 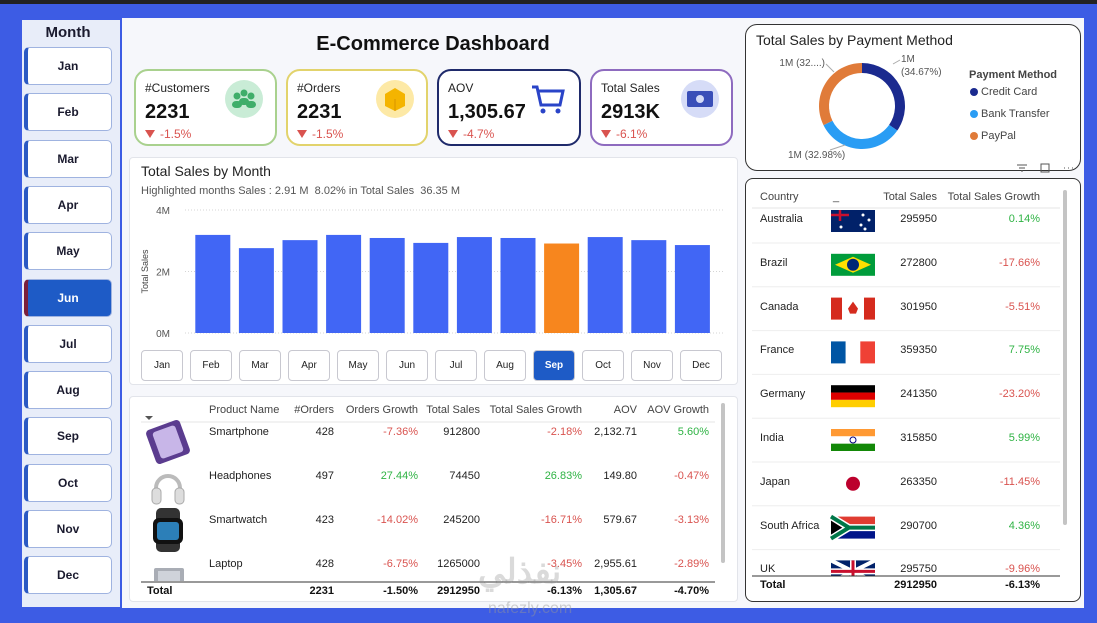 I want to click on cell: -6.75%, so click(x=400, y=564).